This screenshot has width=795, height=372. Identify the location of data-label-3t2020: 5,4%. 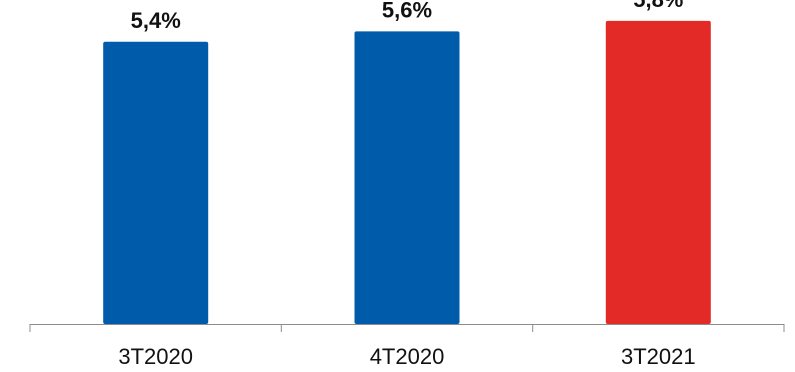
(156, 20).